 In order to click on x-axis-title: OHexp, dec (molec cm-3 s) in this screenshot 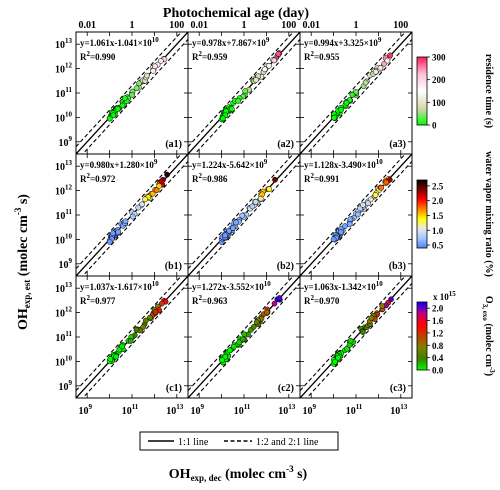, I will do `click(238, 473)`.